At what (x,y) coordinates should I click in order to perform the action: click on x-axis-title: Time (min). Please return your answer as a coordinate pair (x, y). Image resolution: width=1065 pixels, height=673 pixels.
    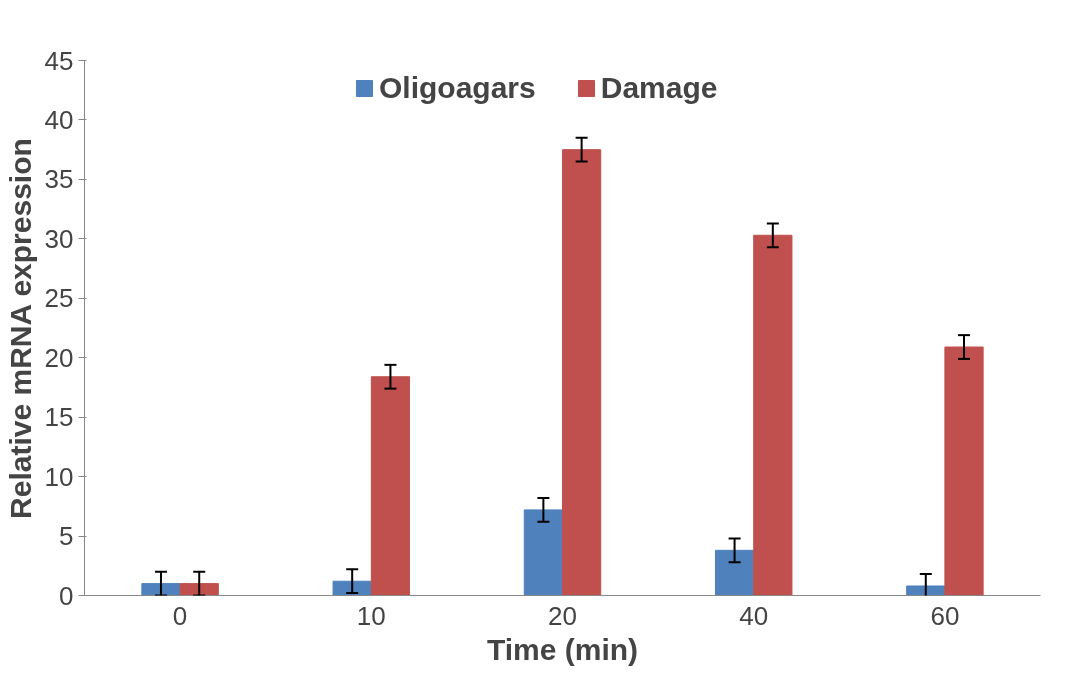
    Looking at the image, I should click on (562, 649).